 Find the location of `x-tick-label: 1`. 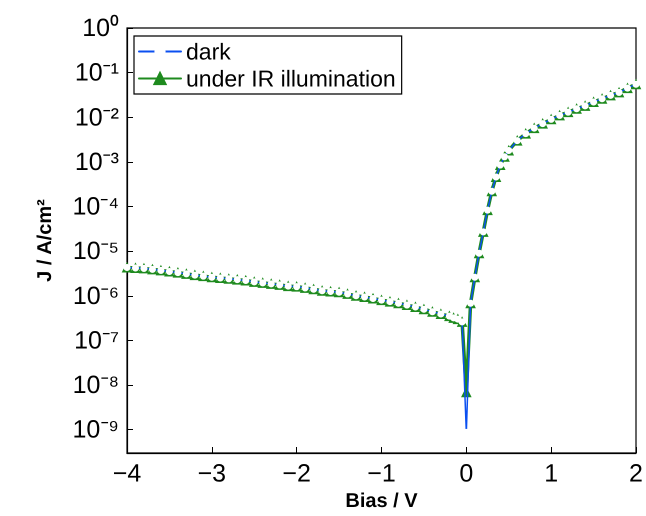

x-tick-label: 1 is located at coordinates (551, 474).